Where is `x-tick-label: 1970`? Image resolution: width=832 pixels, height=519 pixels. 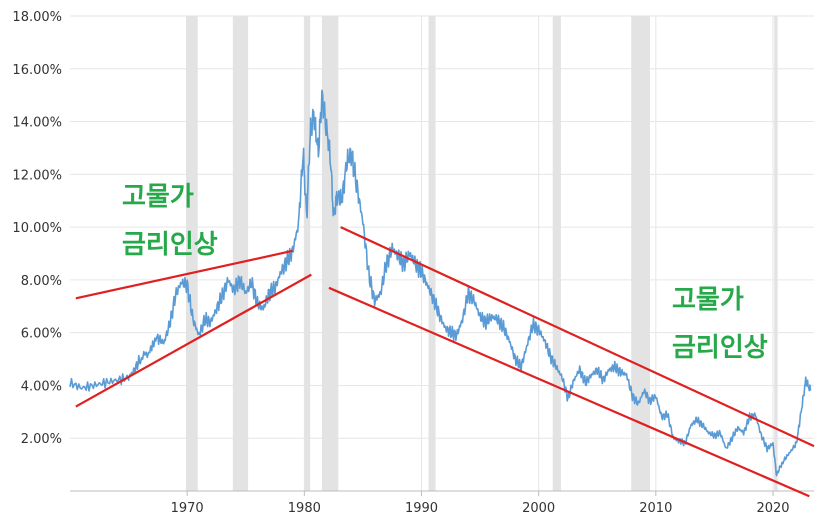
x-tick-label: 1970 is located at coordinates (187, 508).